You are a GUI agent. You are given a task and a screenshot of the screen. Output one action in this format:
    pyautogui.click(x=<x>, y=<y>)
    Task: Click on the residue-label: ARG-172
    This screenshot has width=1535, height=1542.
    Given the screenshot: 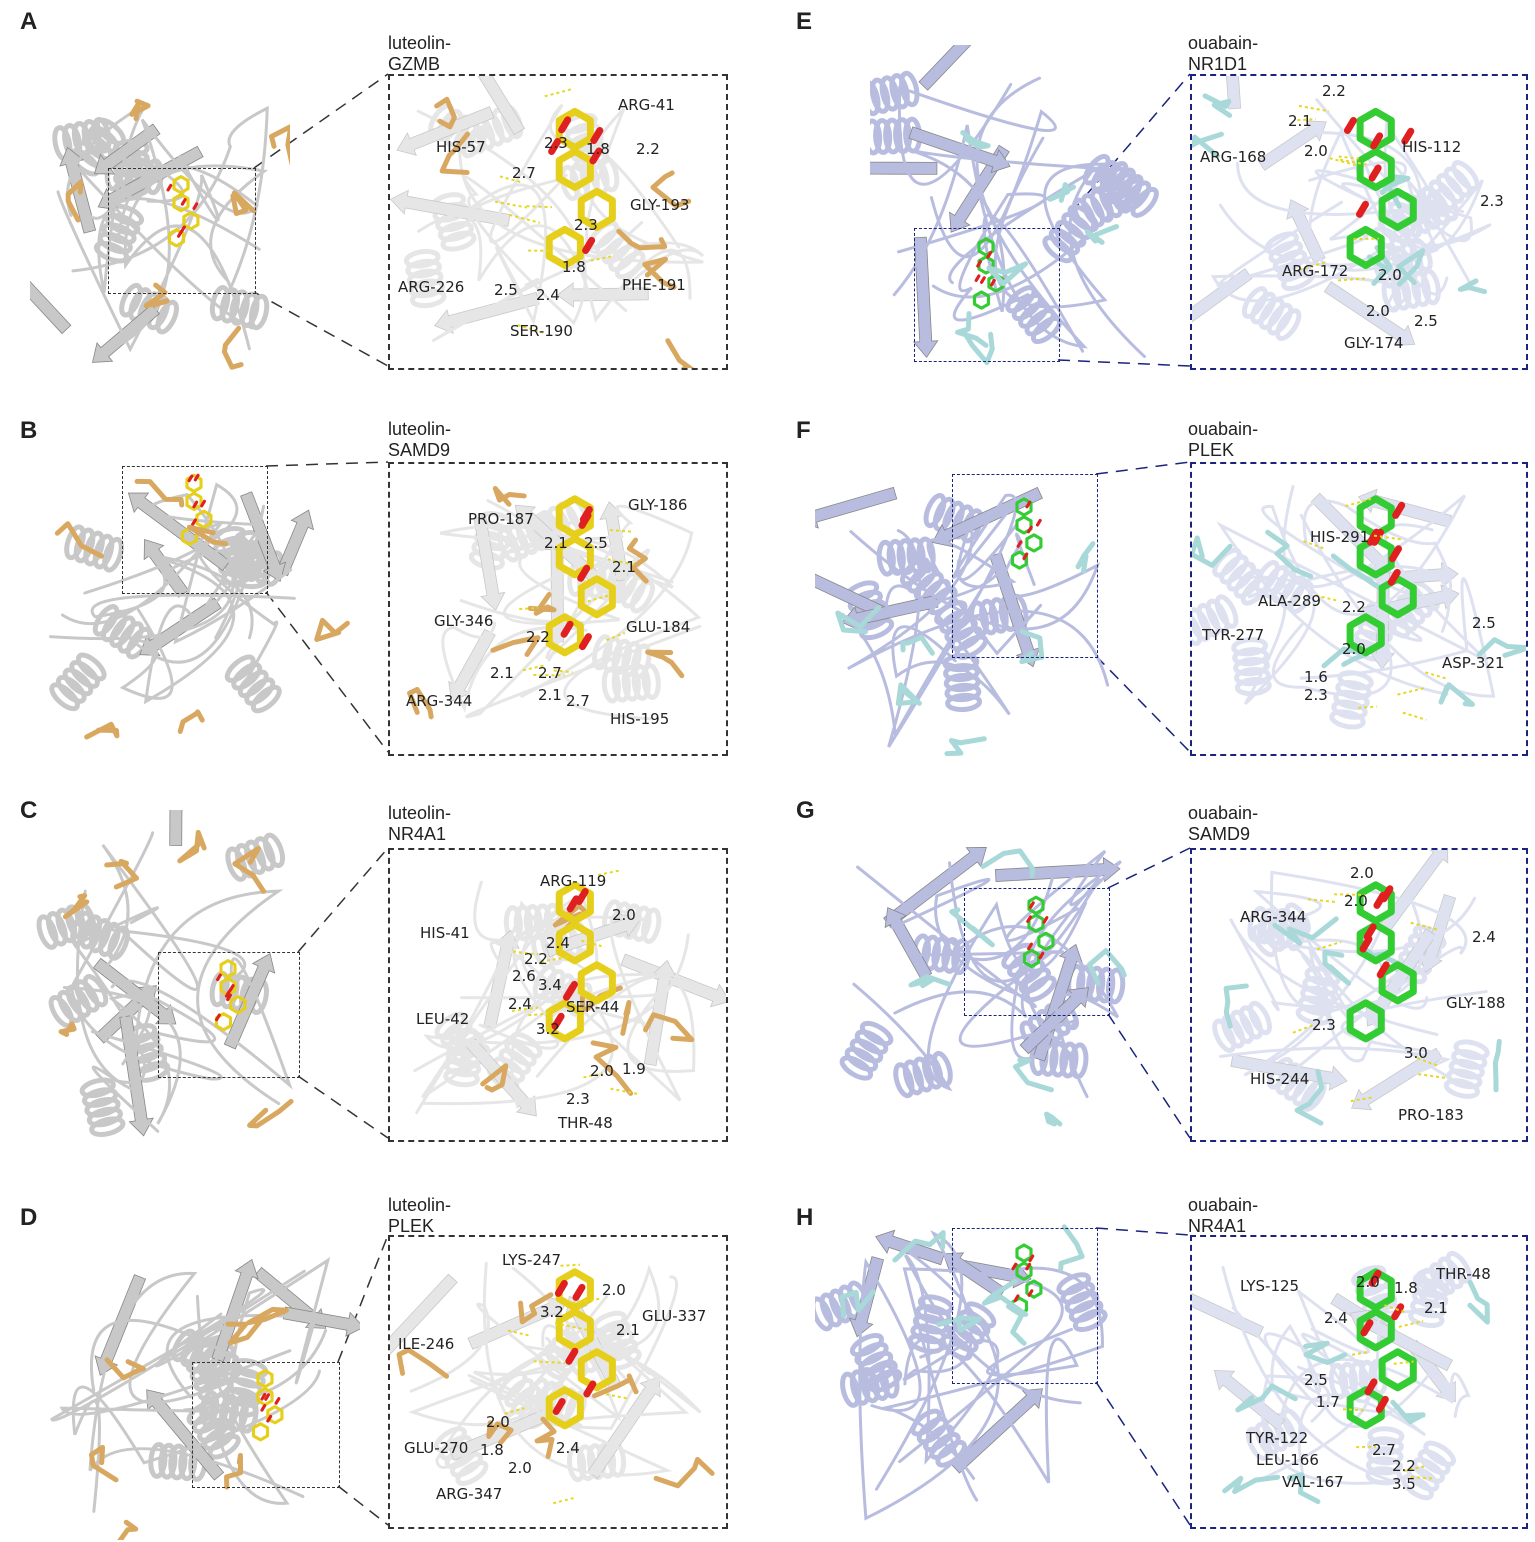 What is the action you would take?
    pyautogui.click(x=1315, y=271)
    